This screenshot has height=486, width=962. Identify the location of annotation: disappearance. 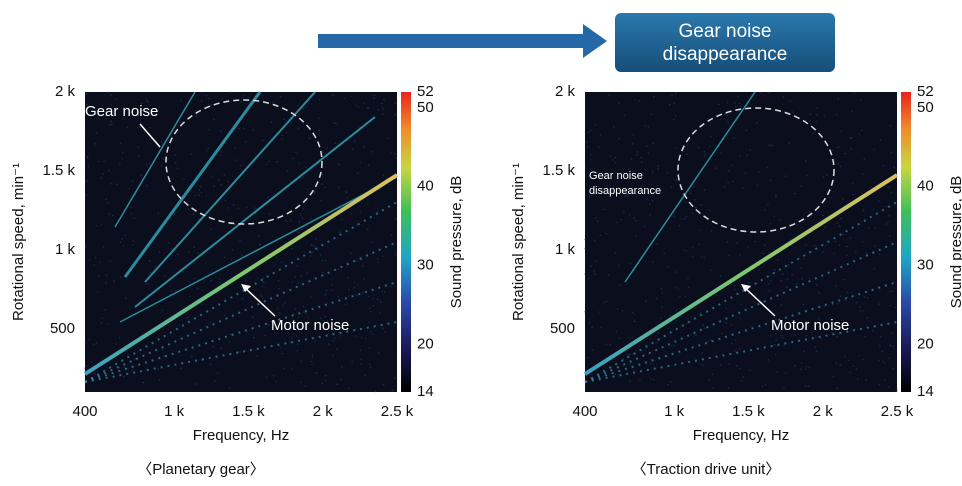
(625, 191).